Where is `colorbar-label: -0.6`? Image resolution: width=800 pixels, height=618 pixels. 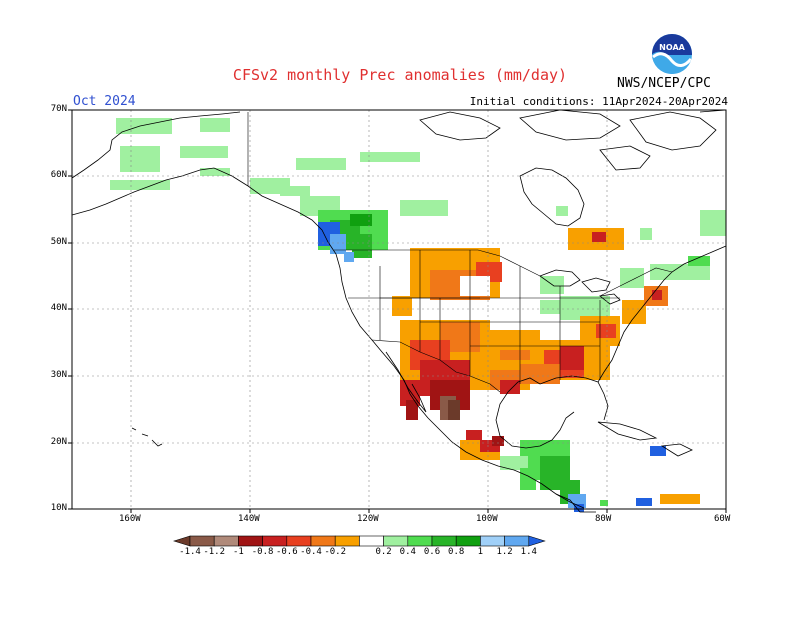 colorbar-label: -0.6 is located at coordinates (286, 552).